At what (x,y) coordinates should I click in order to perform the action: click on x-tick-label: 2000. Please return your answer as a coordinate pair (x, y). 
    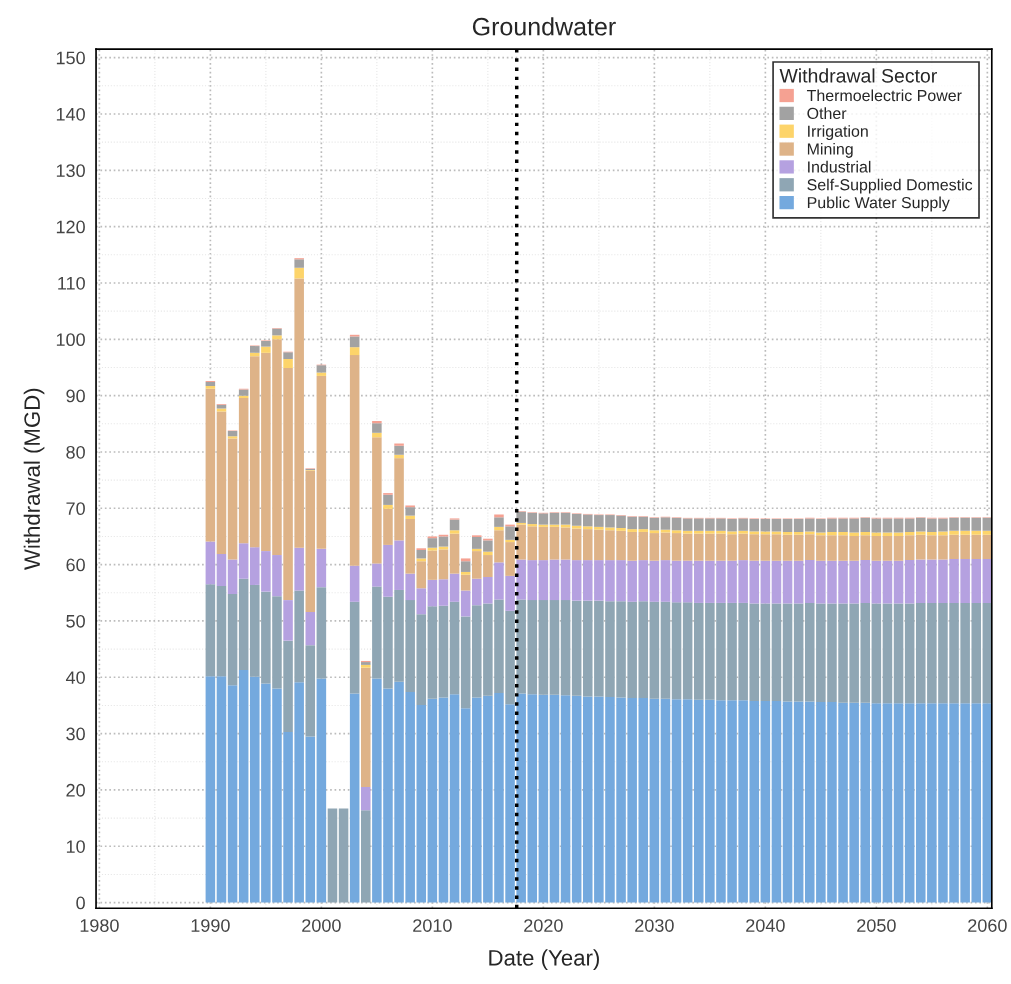
    Looking at the image, I should click on (321, 925).